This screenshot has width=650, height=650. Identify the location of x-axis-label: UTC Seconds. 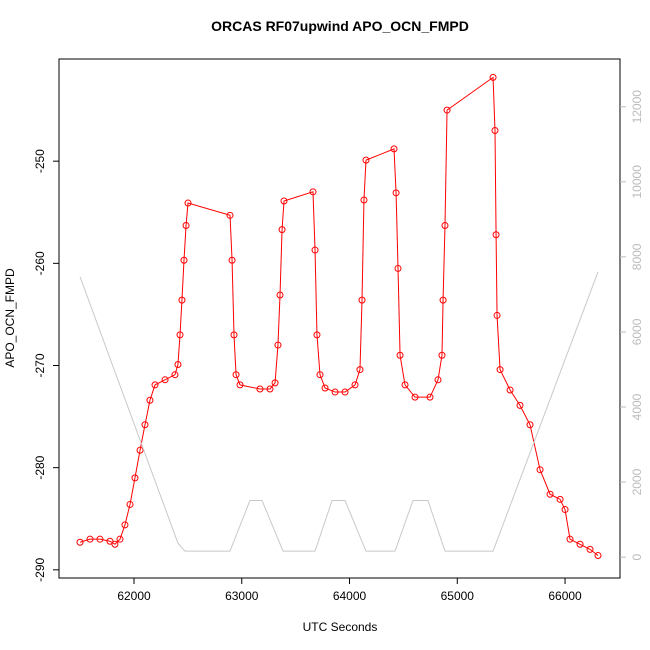
(340, 627).